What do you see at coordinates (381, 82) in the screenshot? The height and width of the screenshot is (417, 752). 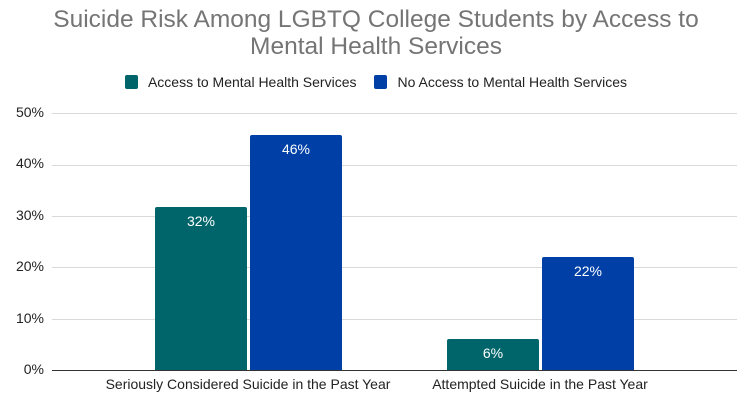 I see `legend-swatch-no-access` at bounding box center [381, 82].